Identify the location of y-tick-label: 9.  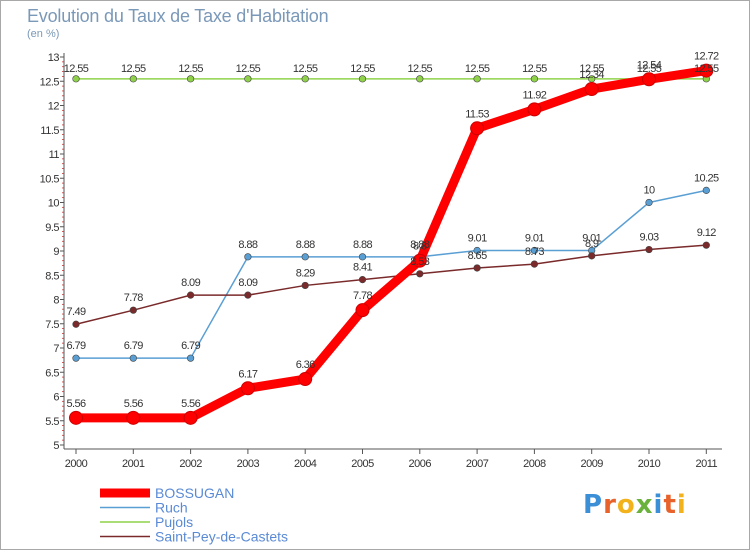
(56, 252).